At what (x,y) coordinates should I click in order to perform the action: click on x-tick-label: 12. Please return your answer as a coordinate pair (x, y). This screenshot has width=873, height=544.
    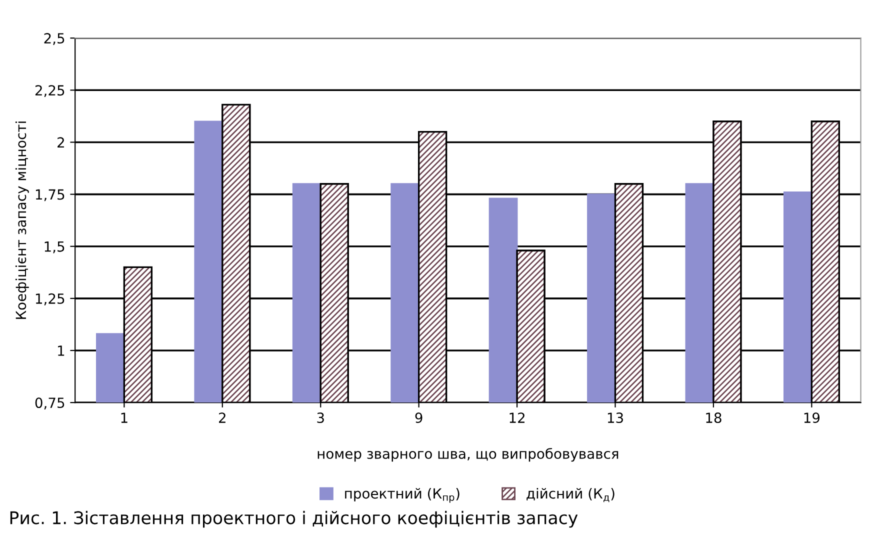
    Looking at the image, I should click on (517, 417).